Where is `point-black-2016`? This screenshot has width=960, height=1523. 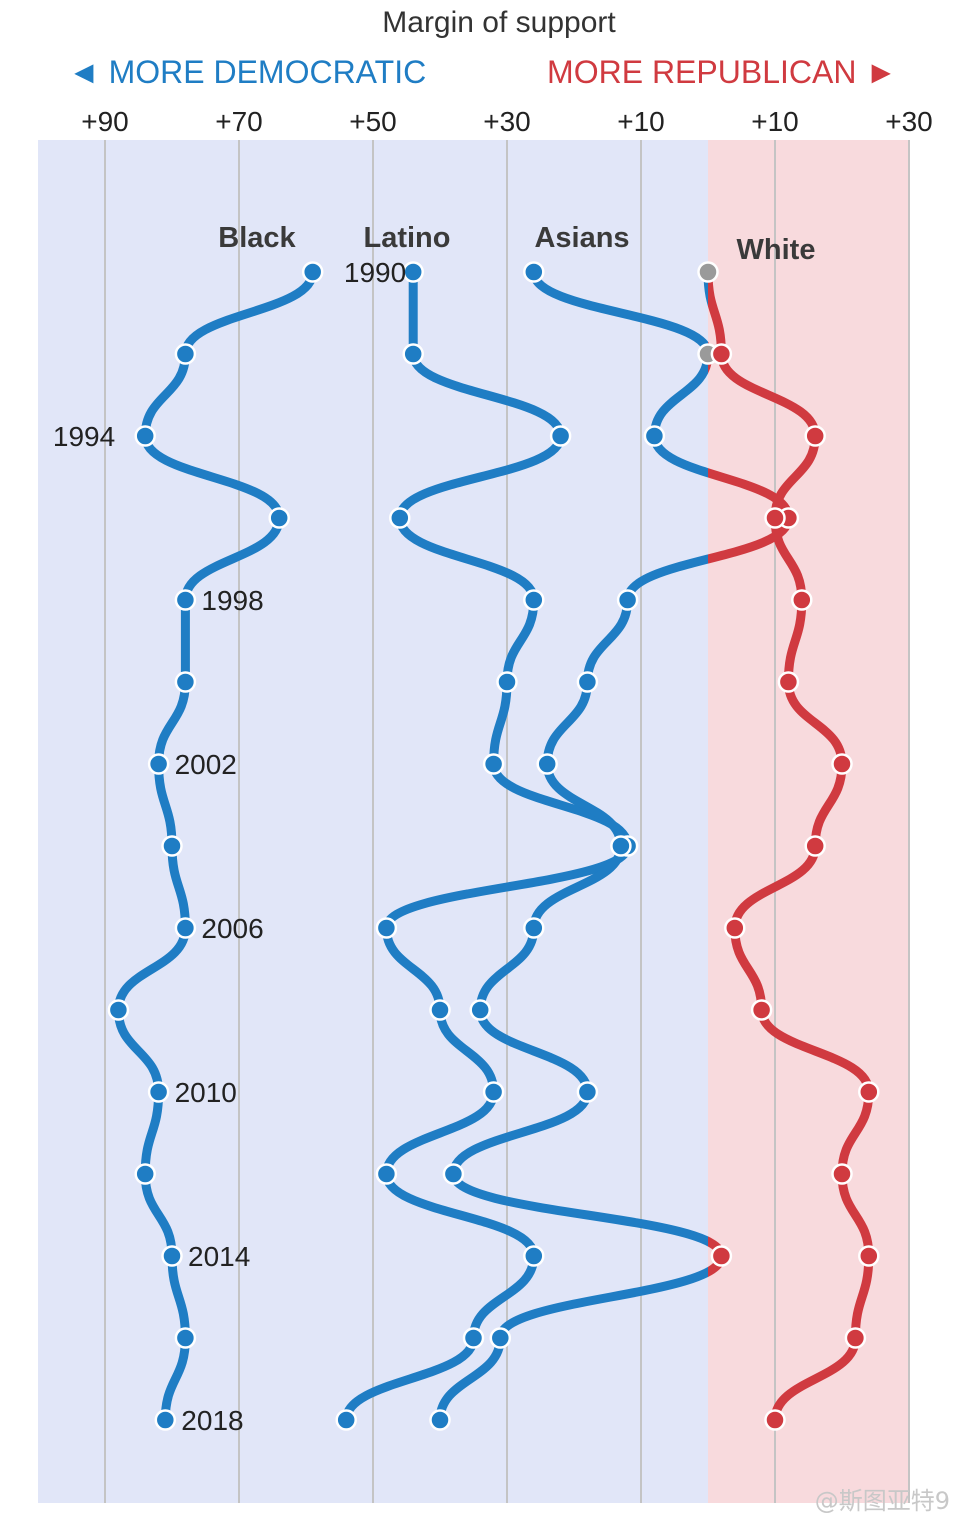 point-black-2016 is located at coordinates (185, 1338).